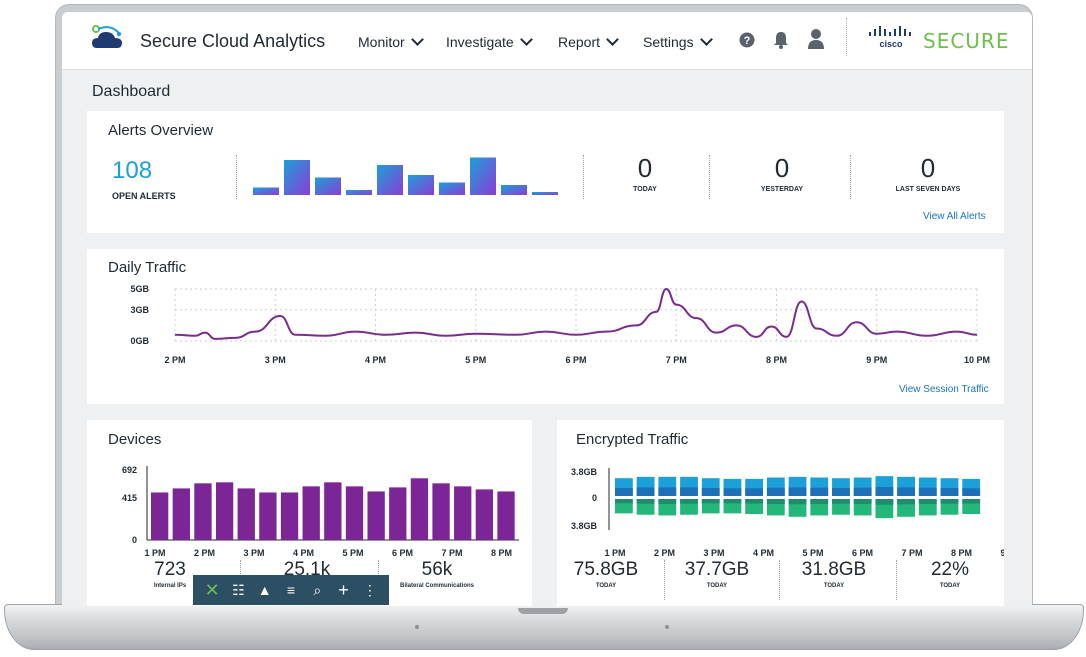 This screenshot has width=1086, height=657. I want to click on x-tick-label: 3 PM, so click(713, 553).